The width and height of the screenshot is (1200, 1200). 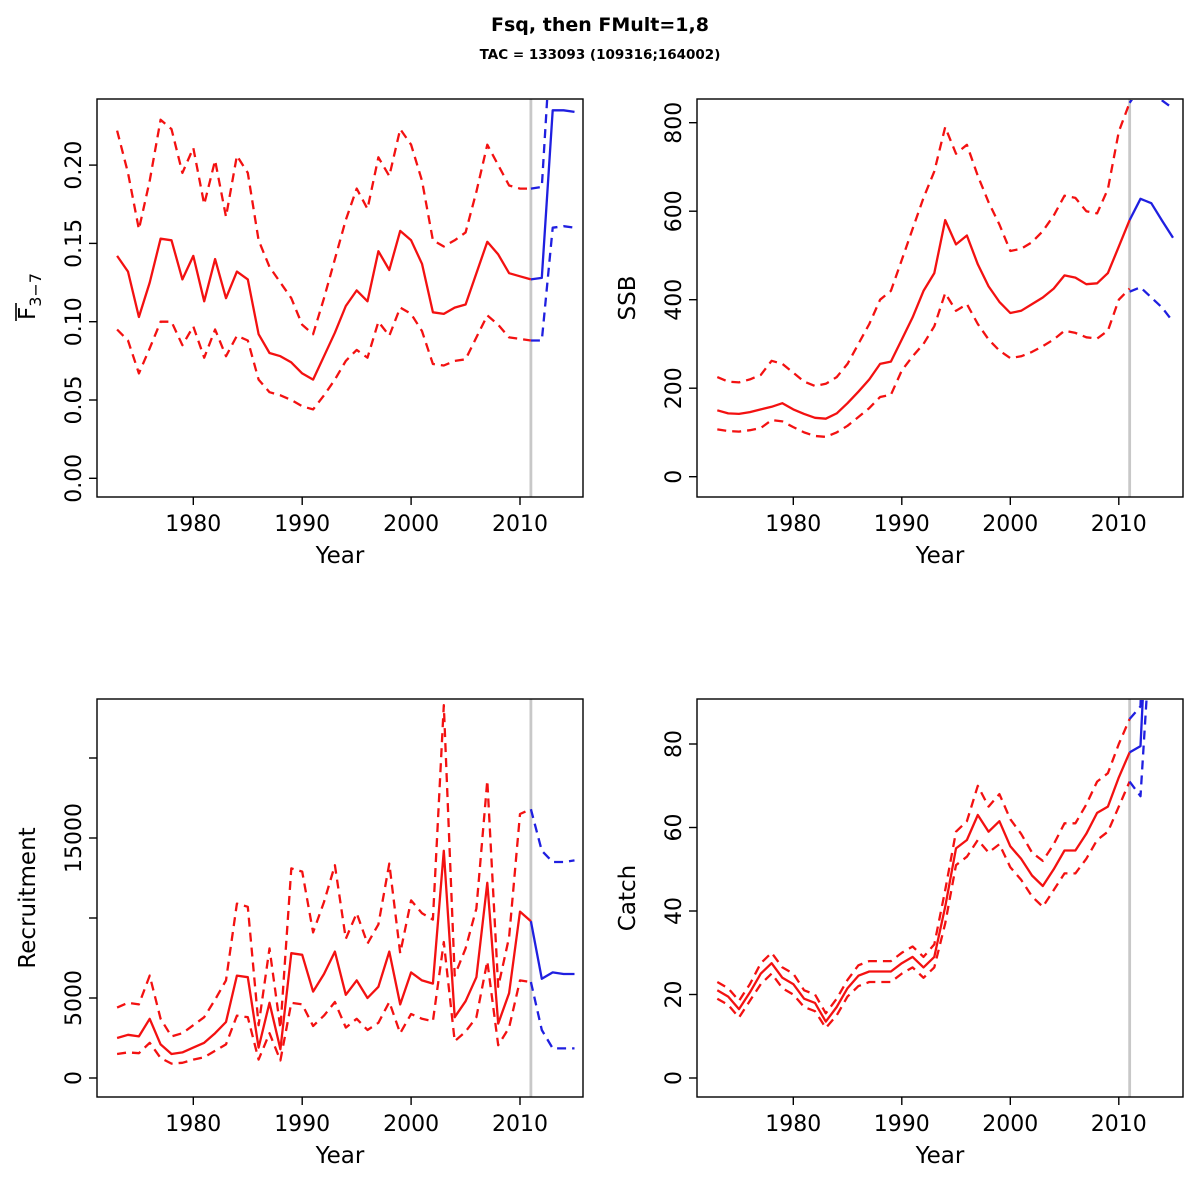 I want to click on ssb-proj-median, so click(x=1151, y=218).